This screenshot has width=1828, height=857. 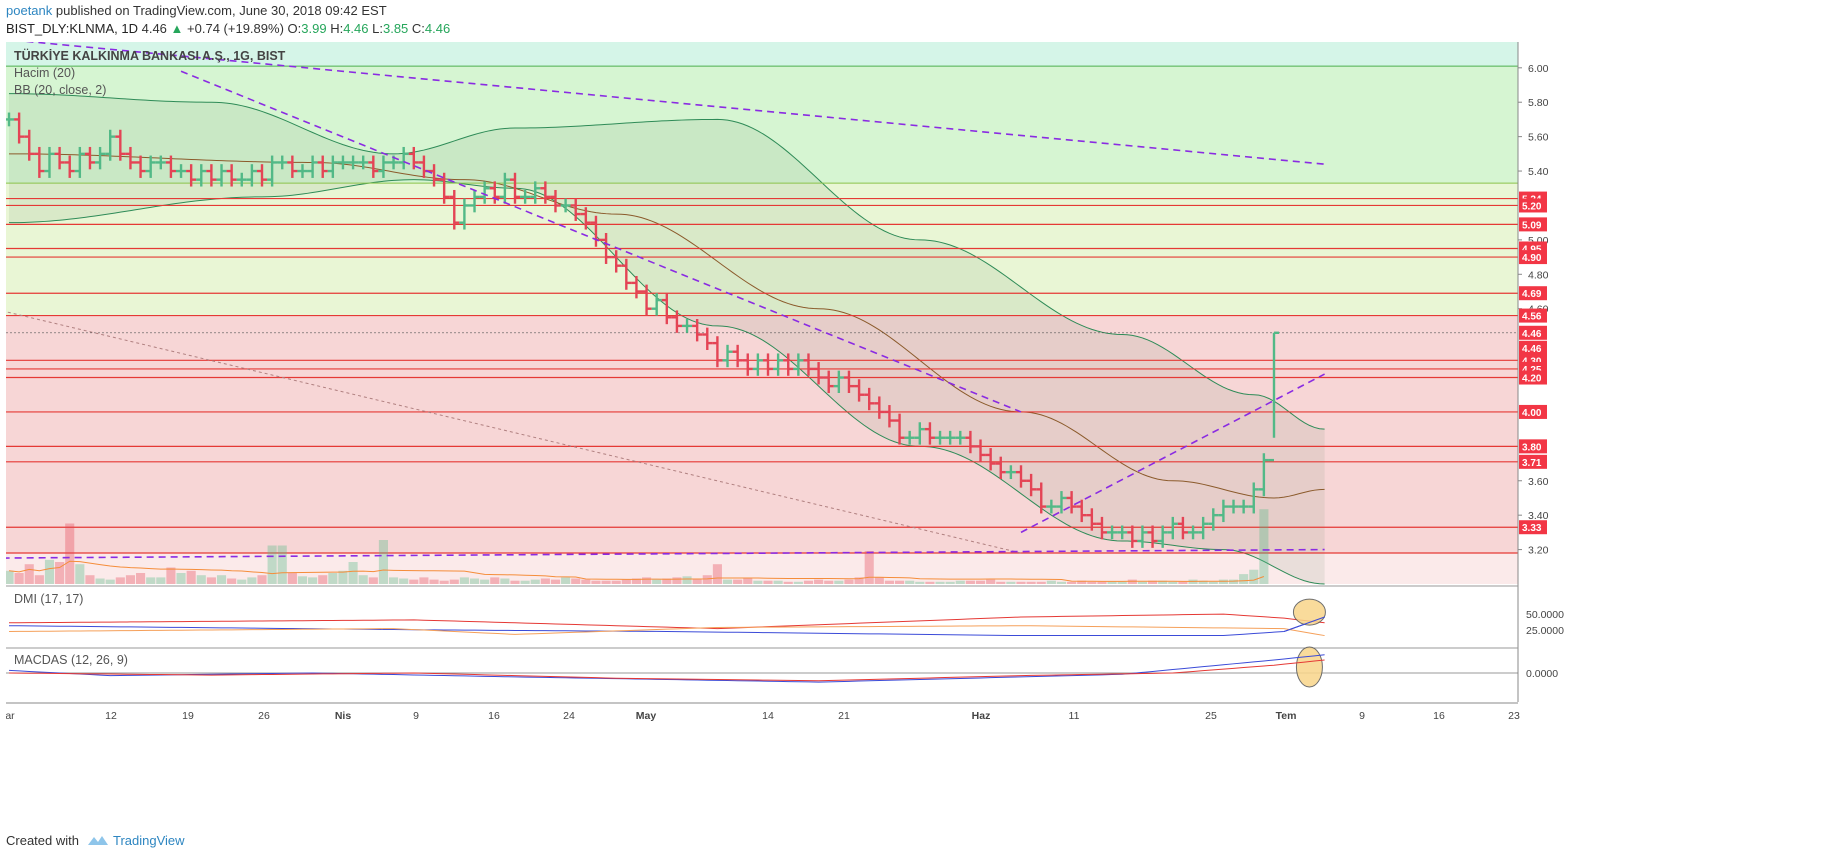 I want to click on price-tick-label: 5.60, so click(x=1538, y=138).